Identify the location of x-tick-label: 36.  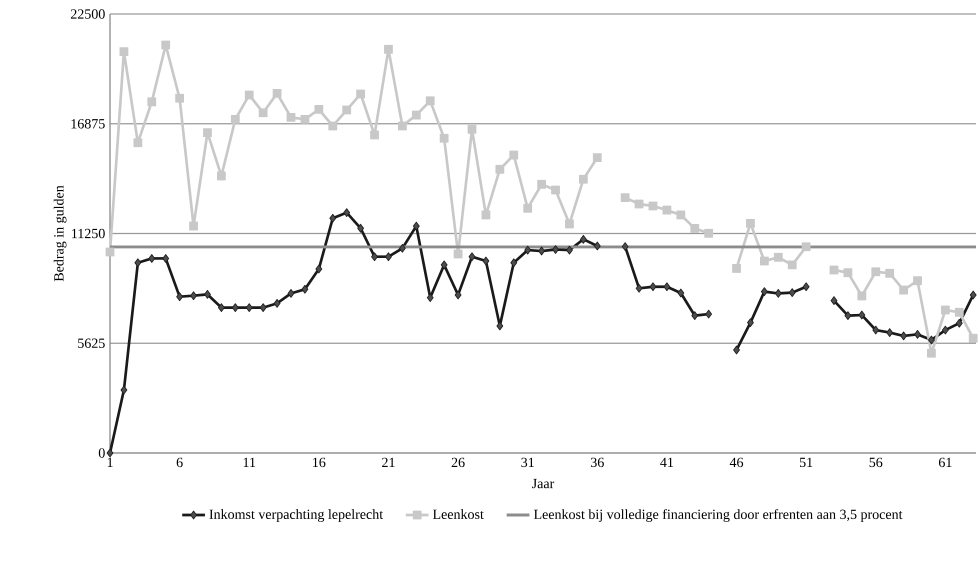
(597, 463).